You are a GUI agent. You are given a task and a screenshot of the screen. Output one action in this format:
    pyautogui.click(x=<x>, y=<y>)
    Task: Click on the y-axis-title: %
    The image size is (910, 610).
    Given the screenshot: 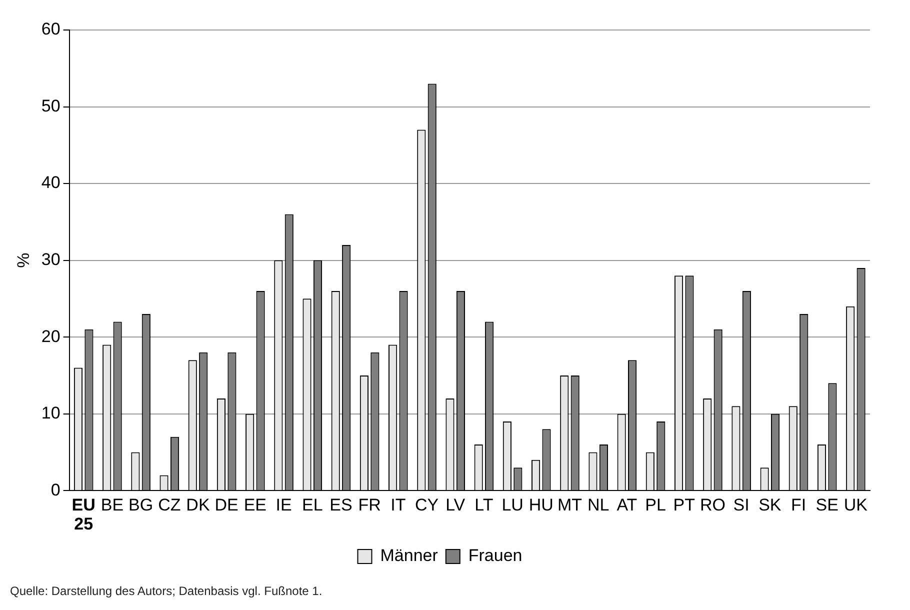 What is the action you would take?
    pyautogui.click(x=23, y=260)
    